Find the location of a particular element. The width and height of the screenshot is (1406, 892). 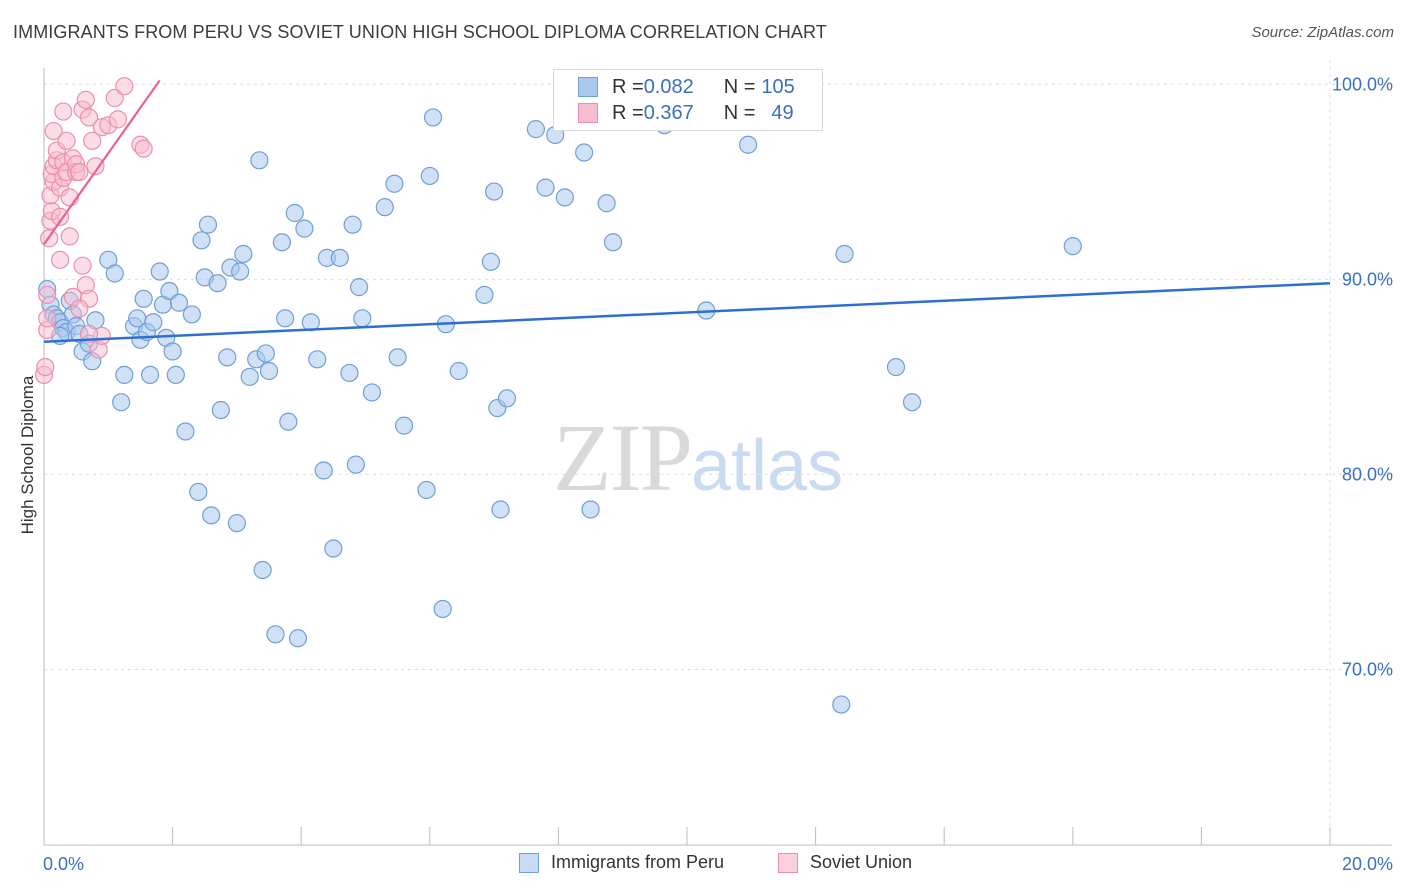

legend-n-value: 49 is located at coordinates (782, 112).